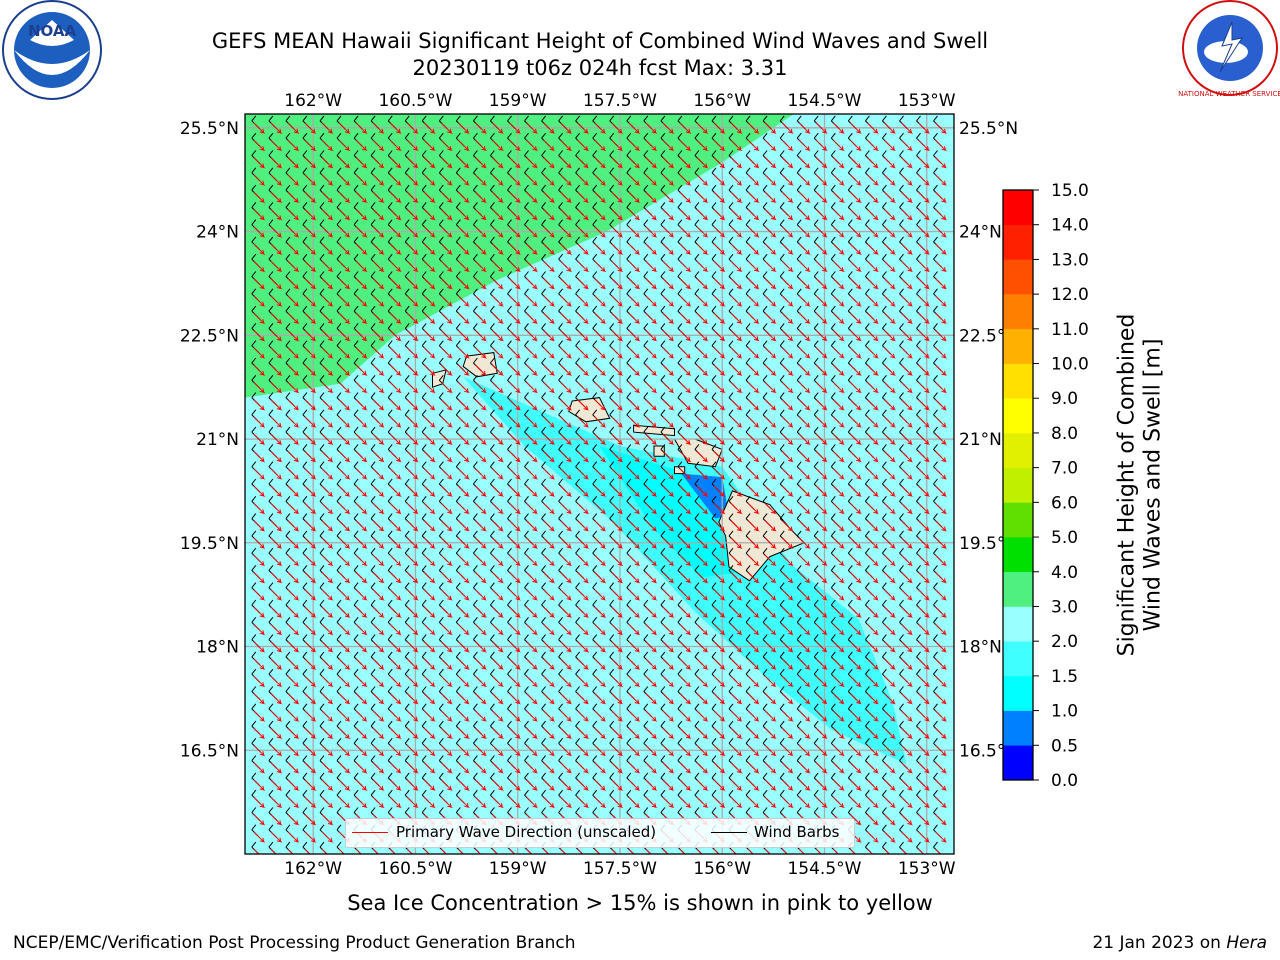  Describe the element at coordinates (654, 430) in the screenshot. I see `island-molokai` at that location.